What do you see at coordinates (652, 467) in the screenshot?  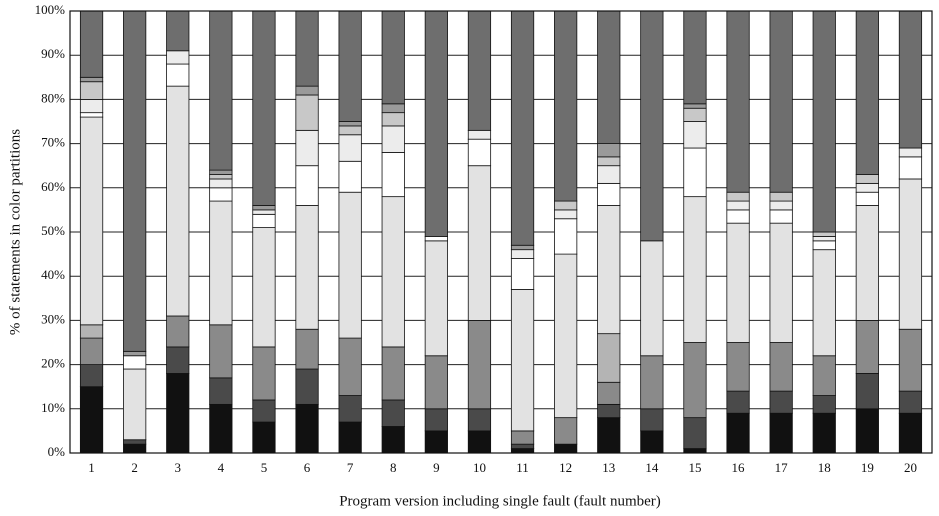 I see `x-tick-label: 14` at bounding box center [652, 467].